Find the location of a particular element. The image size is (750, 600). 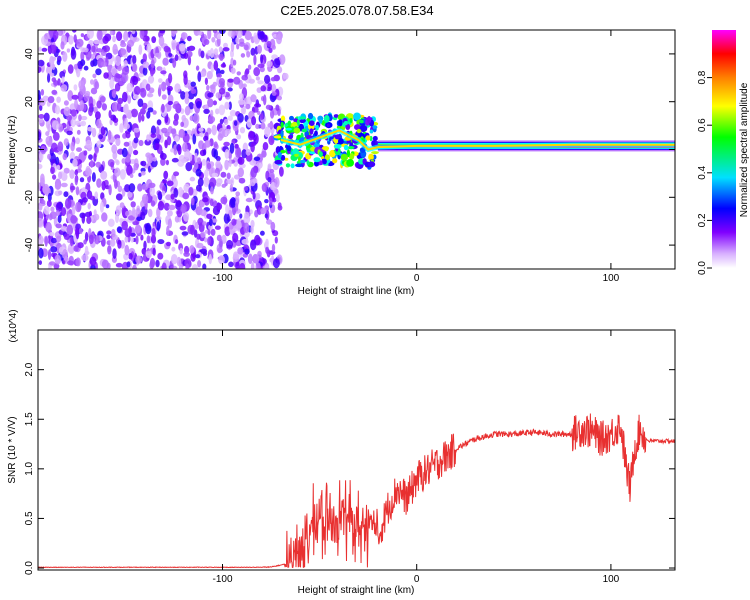

snr-y-tick-label: 2.0 is located at coordinates (29, 369).